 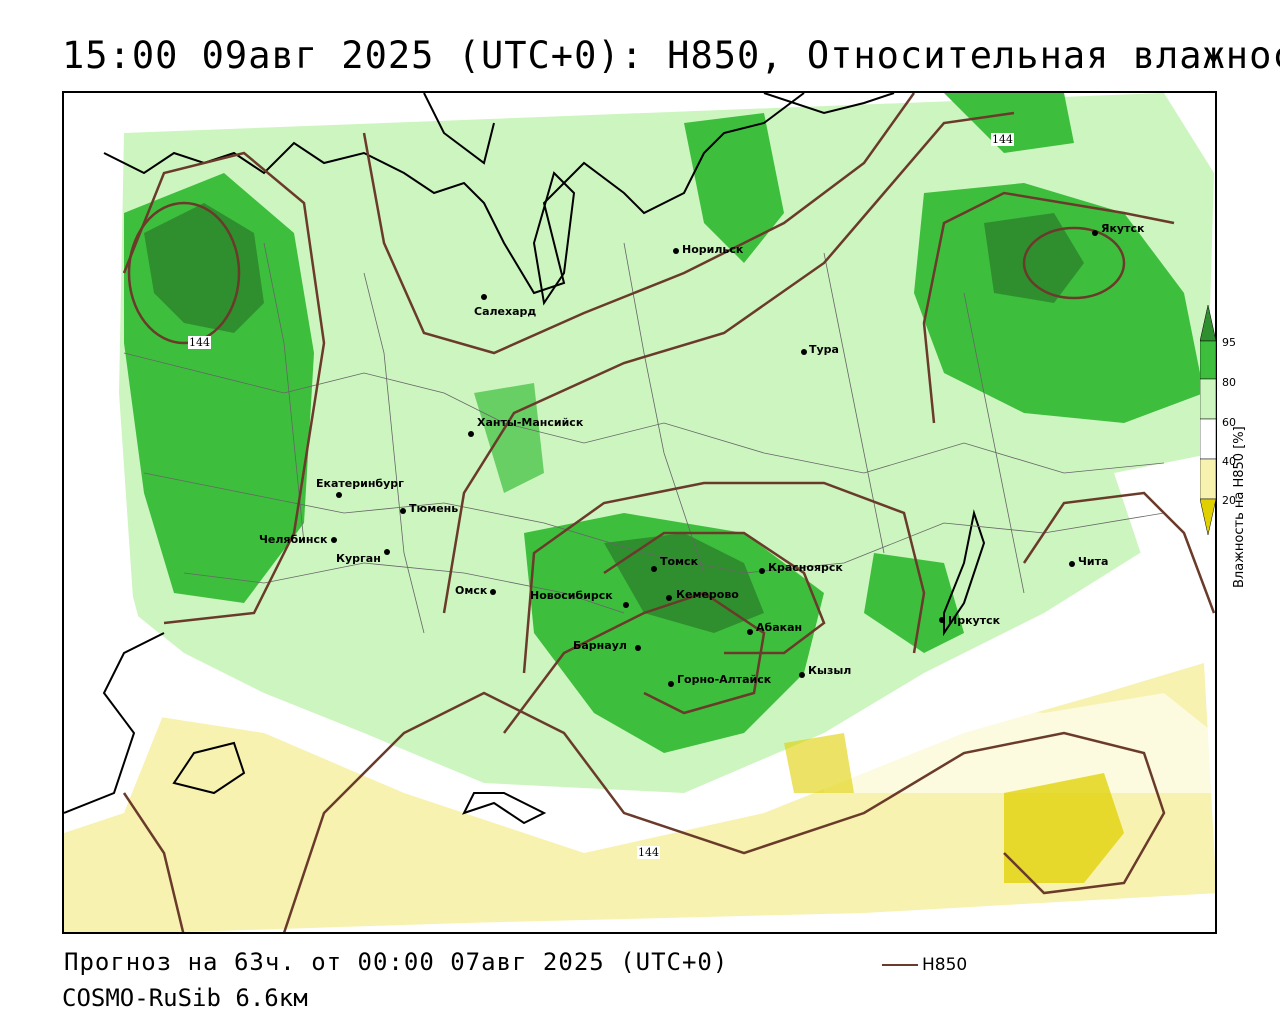 I want to click on city-label: Горно-Алтайск, so click(x=724, y=679).